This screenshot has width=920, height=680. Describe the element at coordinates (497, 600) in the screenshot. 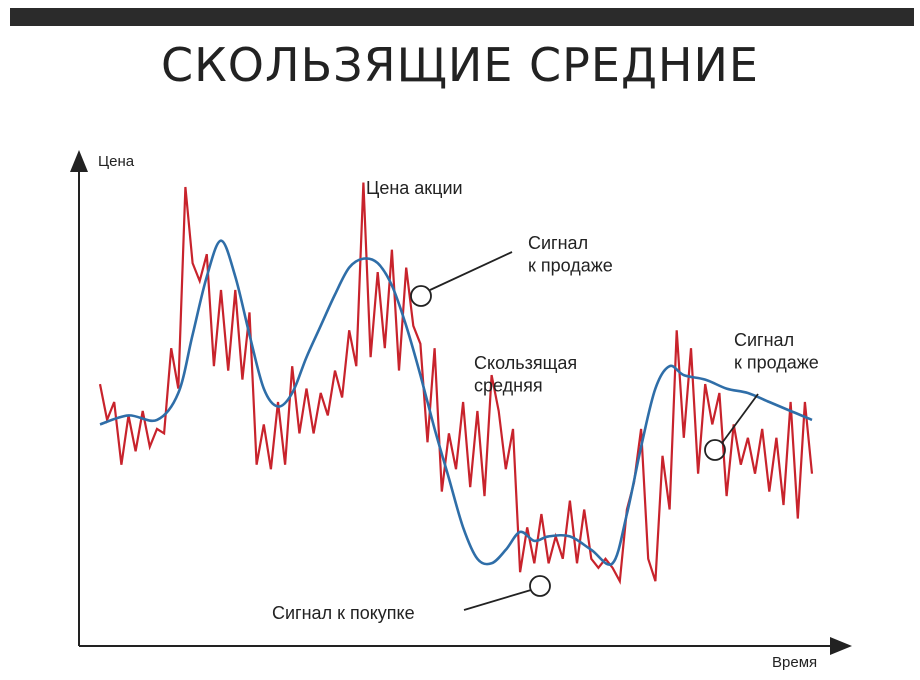

I see `buy-signal-leader` at that location.